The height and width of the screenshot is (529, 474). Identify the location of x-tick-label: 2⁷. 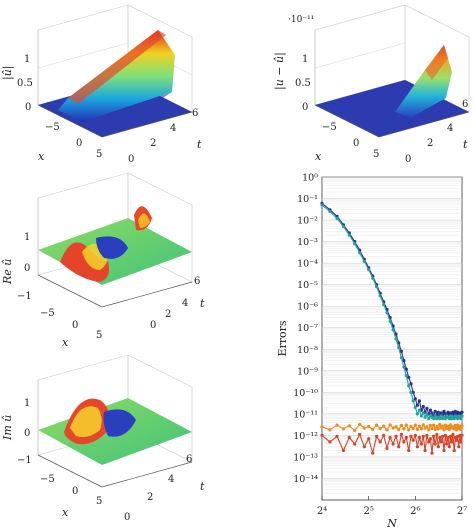
(462, 511).